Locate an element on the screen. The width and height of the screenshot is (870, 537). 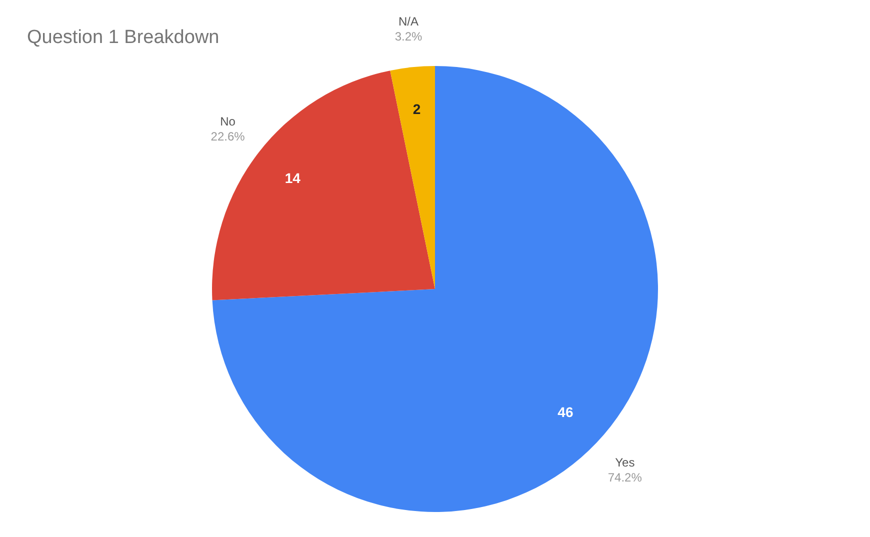
data-label: 2 is located at coordinates (416, 108).